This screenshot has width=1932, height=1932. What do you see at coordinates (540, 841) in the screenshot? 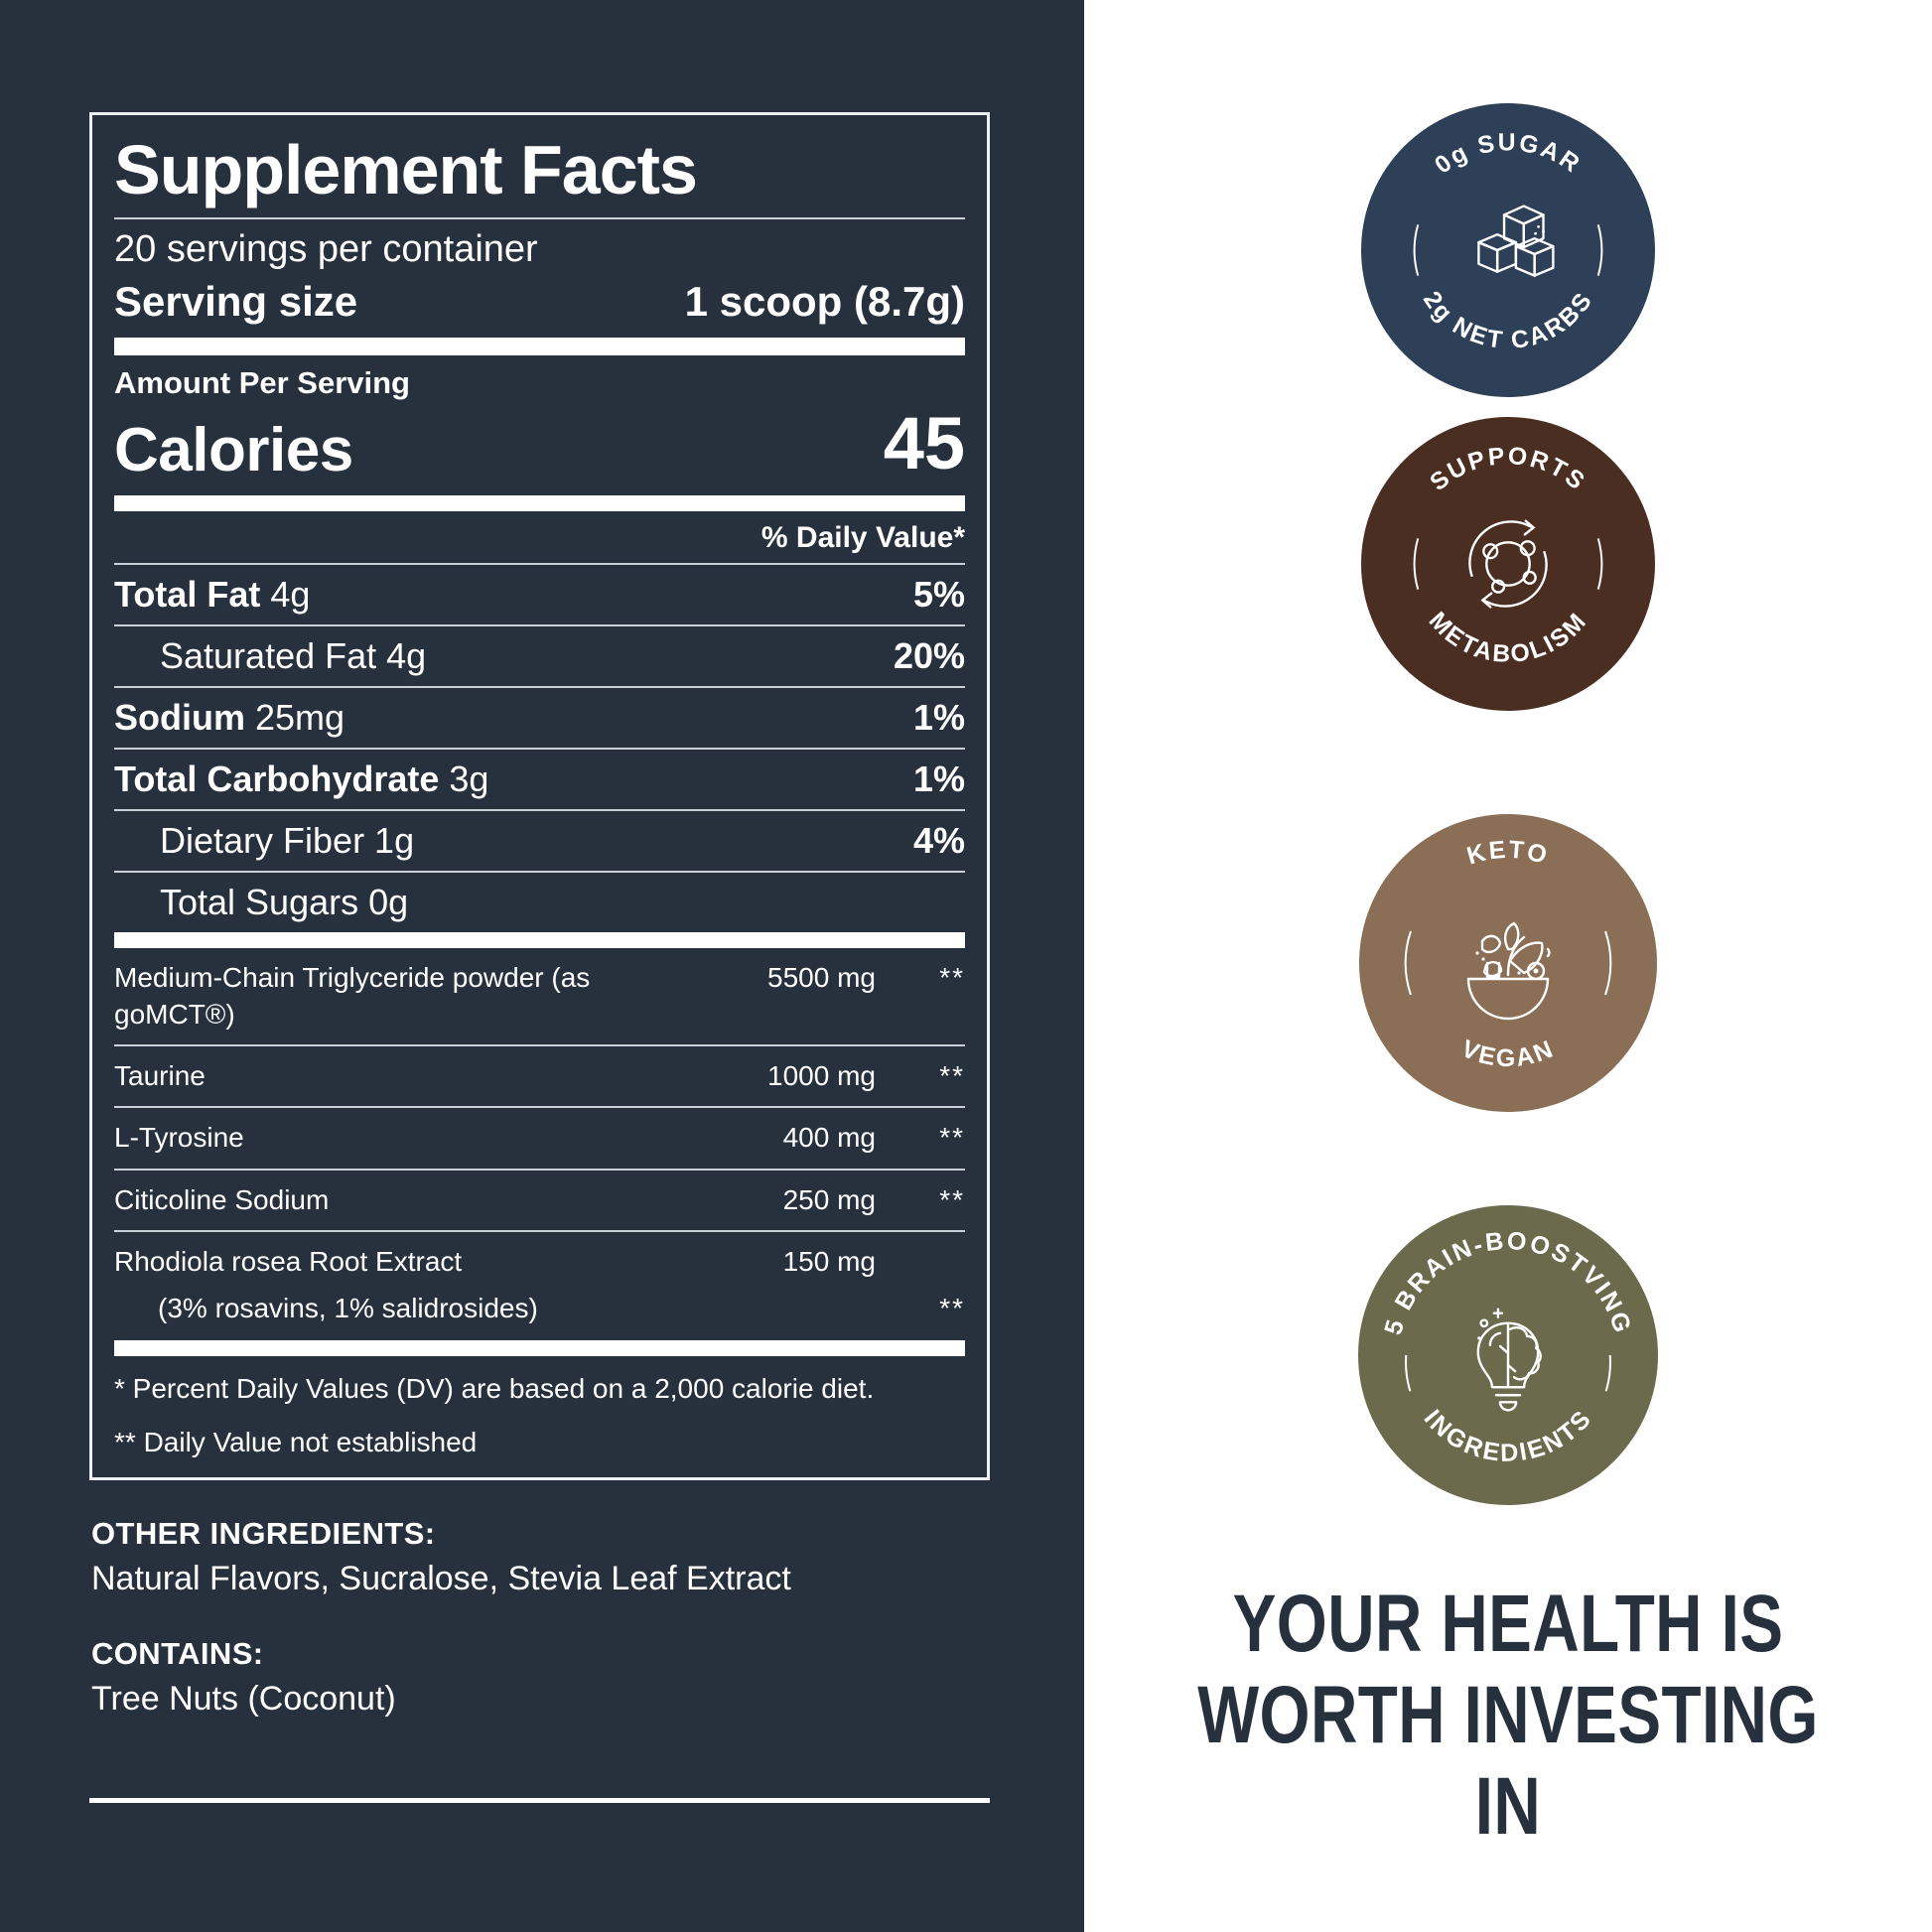
I see `table-row: Dietary Fiber 1g 4%` at bounding box center [540, 841].